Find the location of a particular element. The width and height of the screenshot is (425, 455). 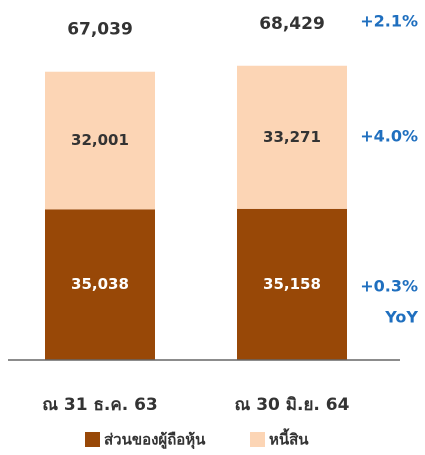

total-label: 67,039 is located at coordinates (100, 30).